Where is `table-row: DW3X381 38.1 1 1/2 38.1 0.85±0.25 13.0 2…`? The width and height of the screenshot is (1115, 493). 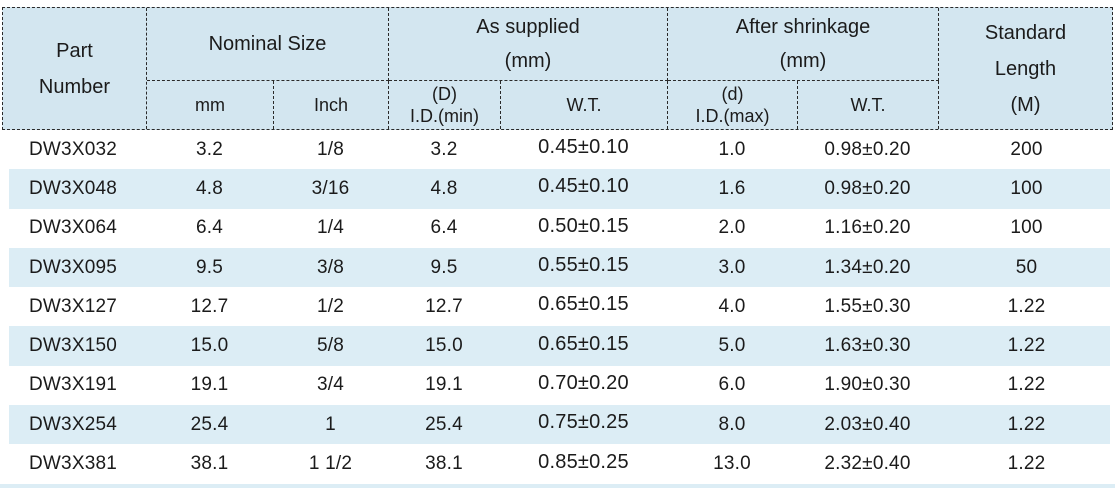
table-row: DW3X381 38.1 1 1/2 38.1 0.85±0.25 13.0 2… is located at coordinates (557, 463).